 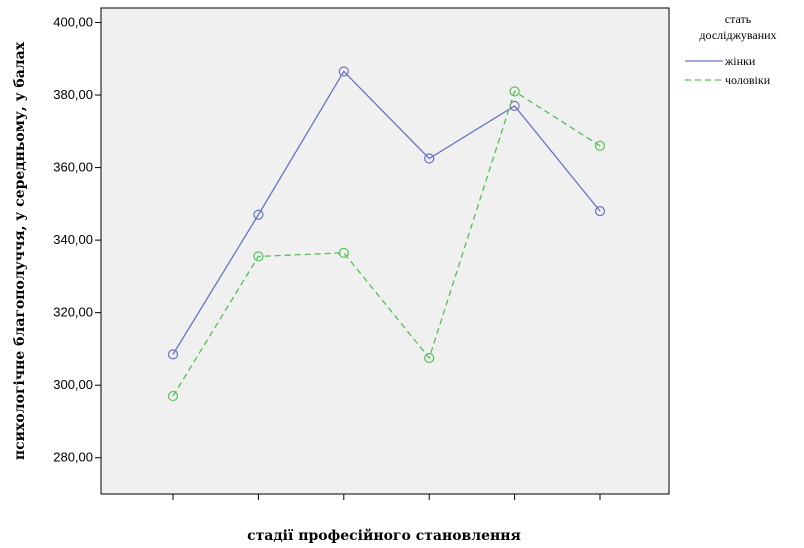 I want to click on y-tick-label: 340,00, so click(x=73, y=239).